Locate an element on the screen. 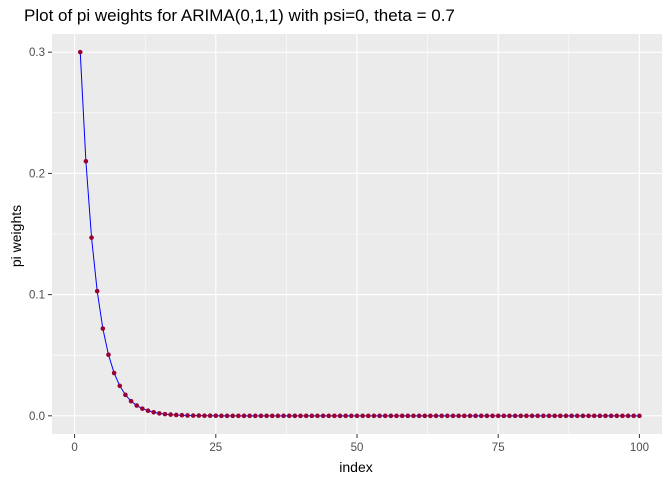 Image resolution: width=672 pixels, height=480 pixels. x-tick-label: 0 is located at coordinates (74, 448).